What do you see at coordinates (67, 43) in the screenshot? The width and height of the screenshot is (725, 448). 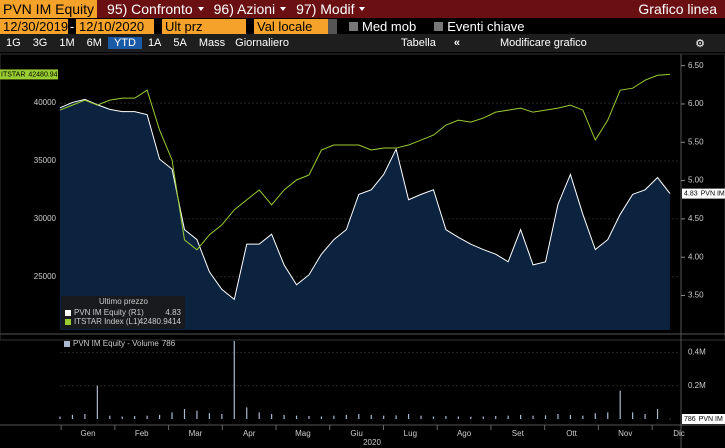 I see `period: 1M` at bounding box center [67, 43].